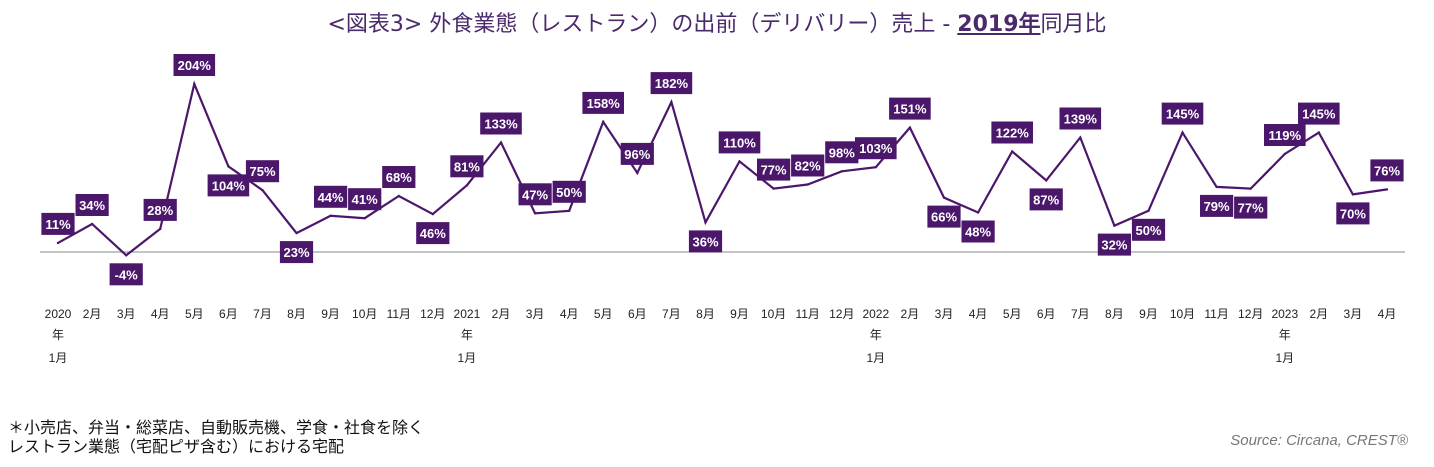 The image size is (1434, 467). I want to click on x-tick-label-28: 4月, so click(978, 314).